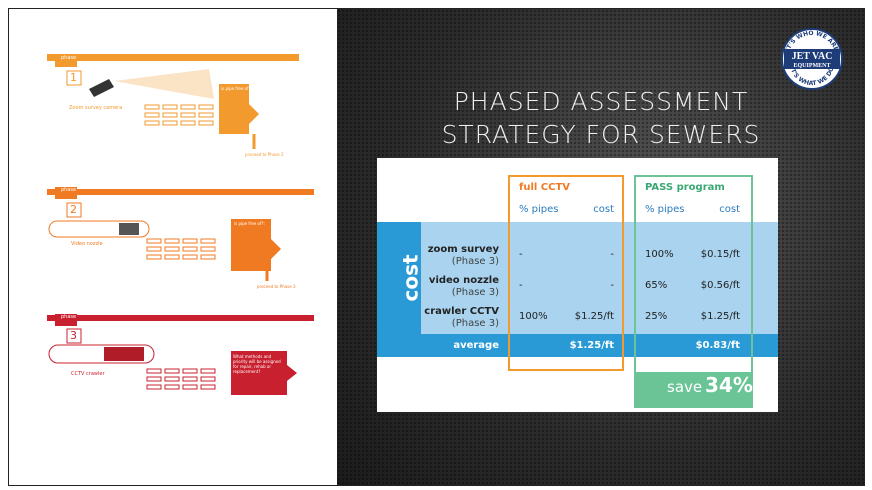  What do you see at coordinates (264, 154) in the screenshot?
I see `next-step: proceed to Phase 2` at bounding box center [264, 154].